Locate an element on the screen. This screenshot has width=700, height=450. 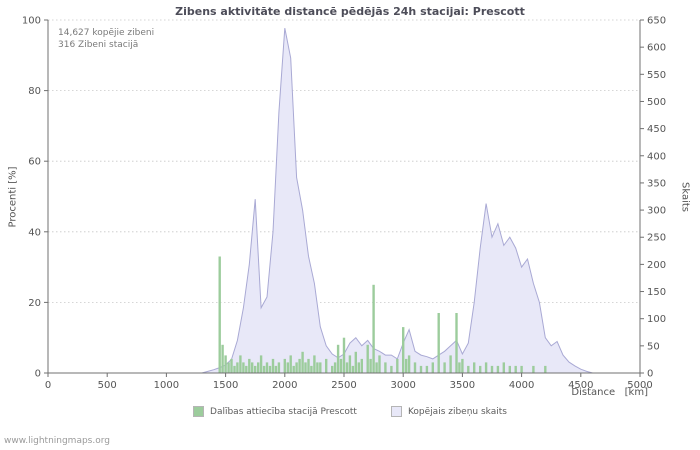
right-tick-label: 0 is located at coordinates (650, 374).